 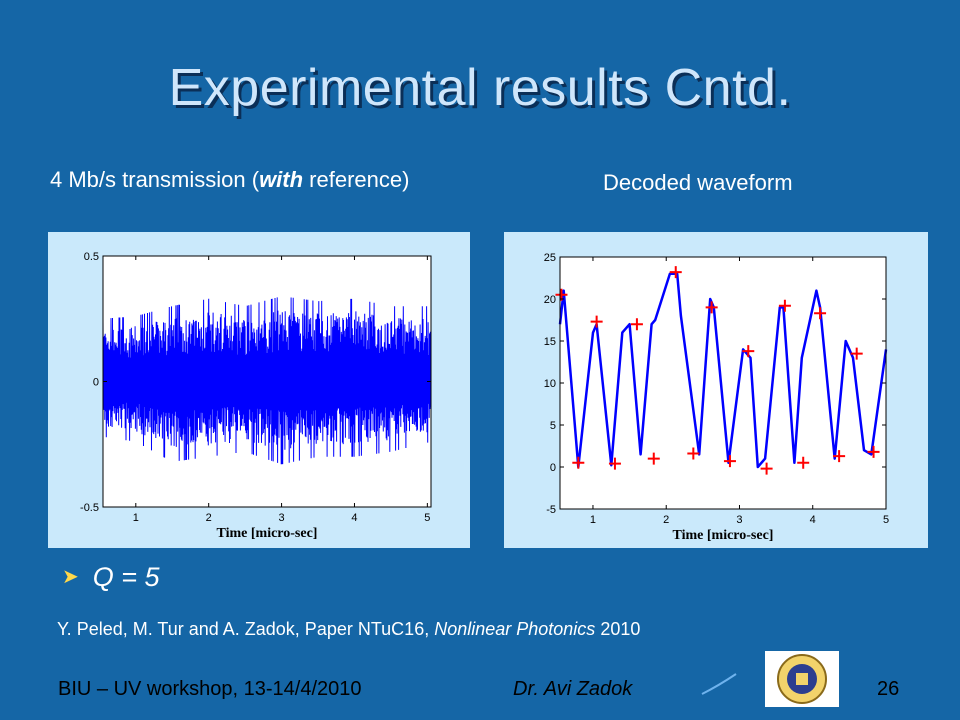 I want to click on left-chart-caption: 4 Mb/s transmission (with reference), so click(x=229, y=180).